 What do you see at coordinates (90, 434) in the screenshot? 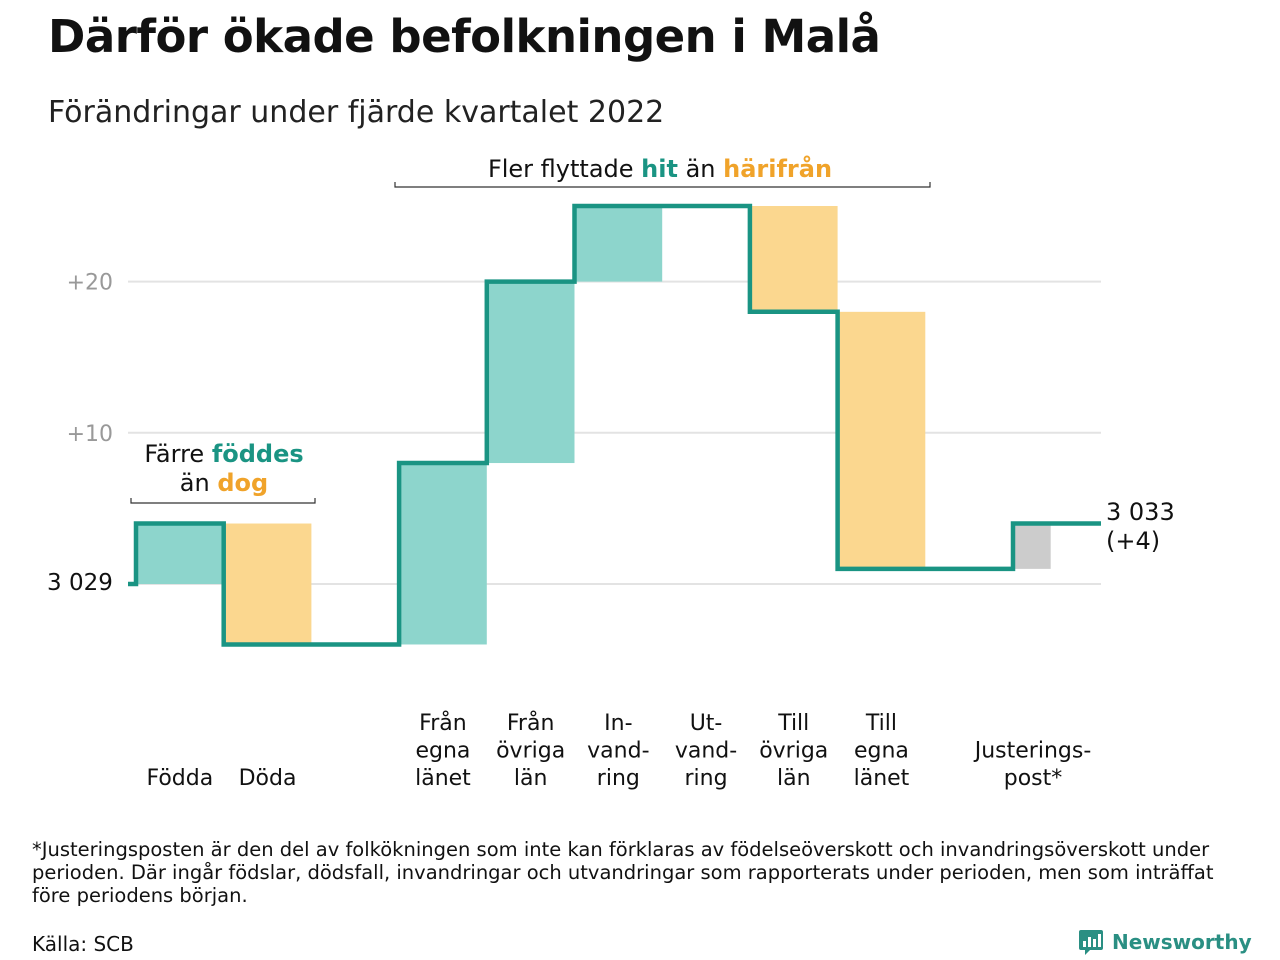
I see `y-tick-label: +10` at bounding box center [90, 434].